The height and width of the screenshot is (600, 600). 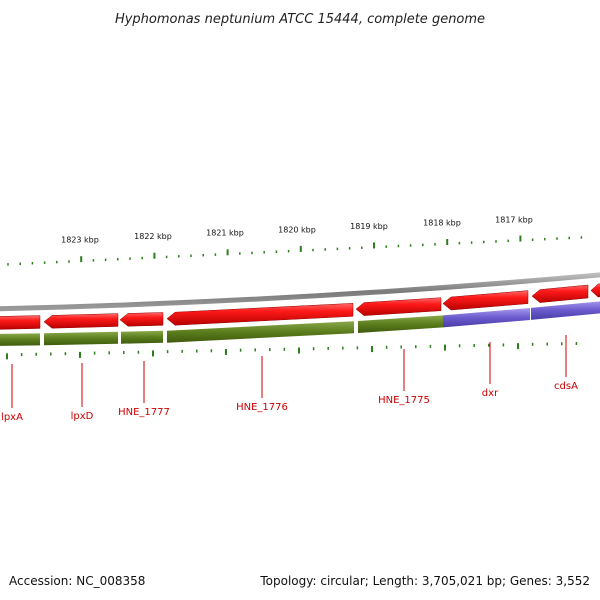 I want to click on gene-arrow-next, so click(x=595, y=290).